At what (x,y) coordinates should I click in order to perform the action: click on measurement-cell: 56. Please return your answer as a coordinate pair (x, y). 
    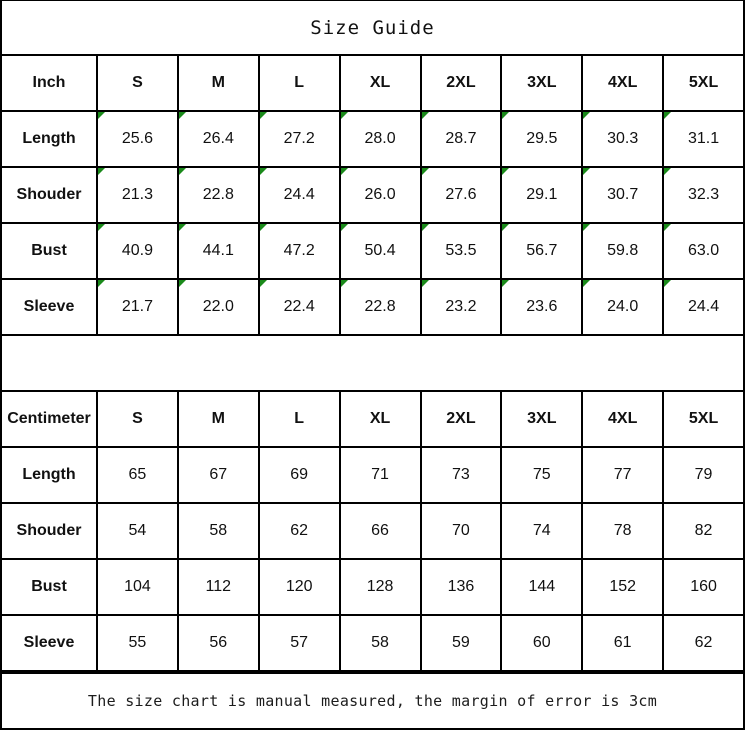
    Looking at the image, I should click on (219, 643).